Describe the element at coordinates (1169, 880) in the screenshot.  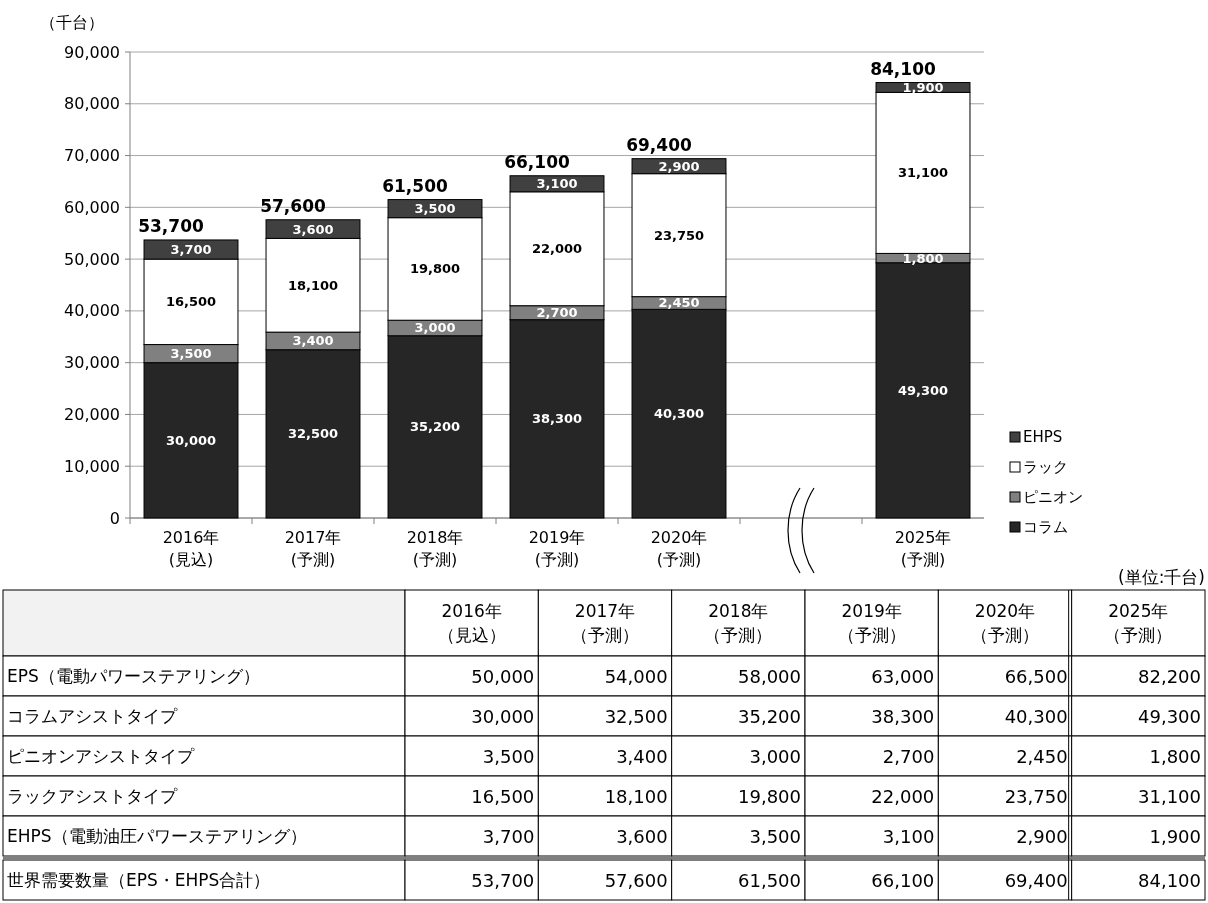
I see `data-label: 84,100` at that location.